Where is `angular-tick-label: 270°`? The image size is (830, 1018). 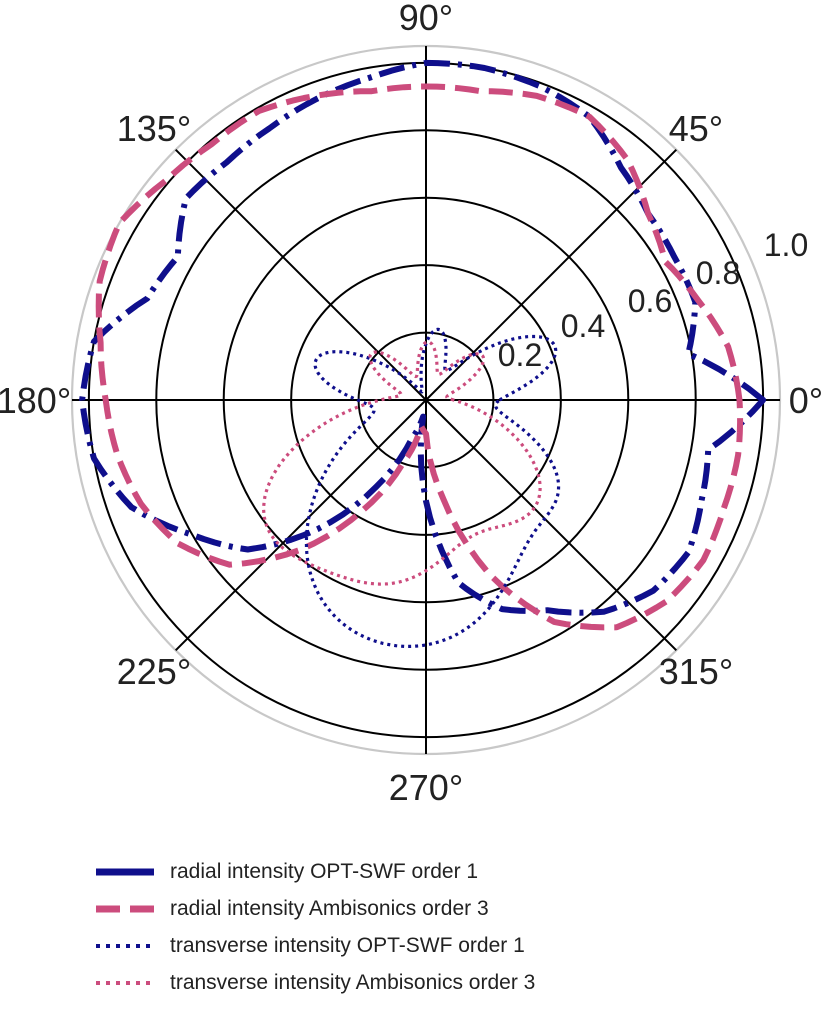 angular-tick-label: 270° is located at coordinates (426, 787).